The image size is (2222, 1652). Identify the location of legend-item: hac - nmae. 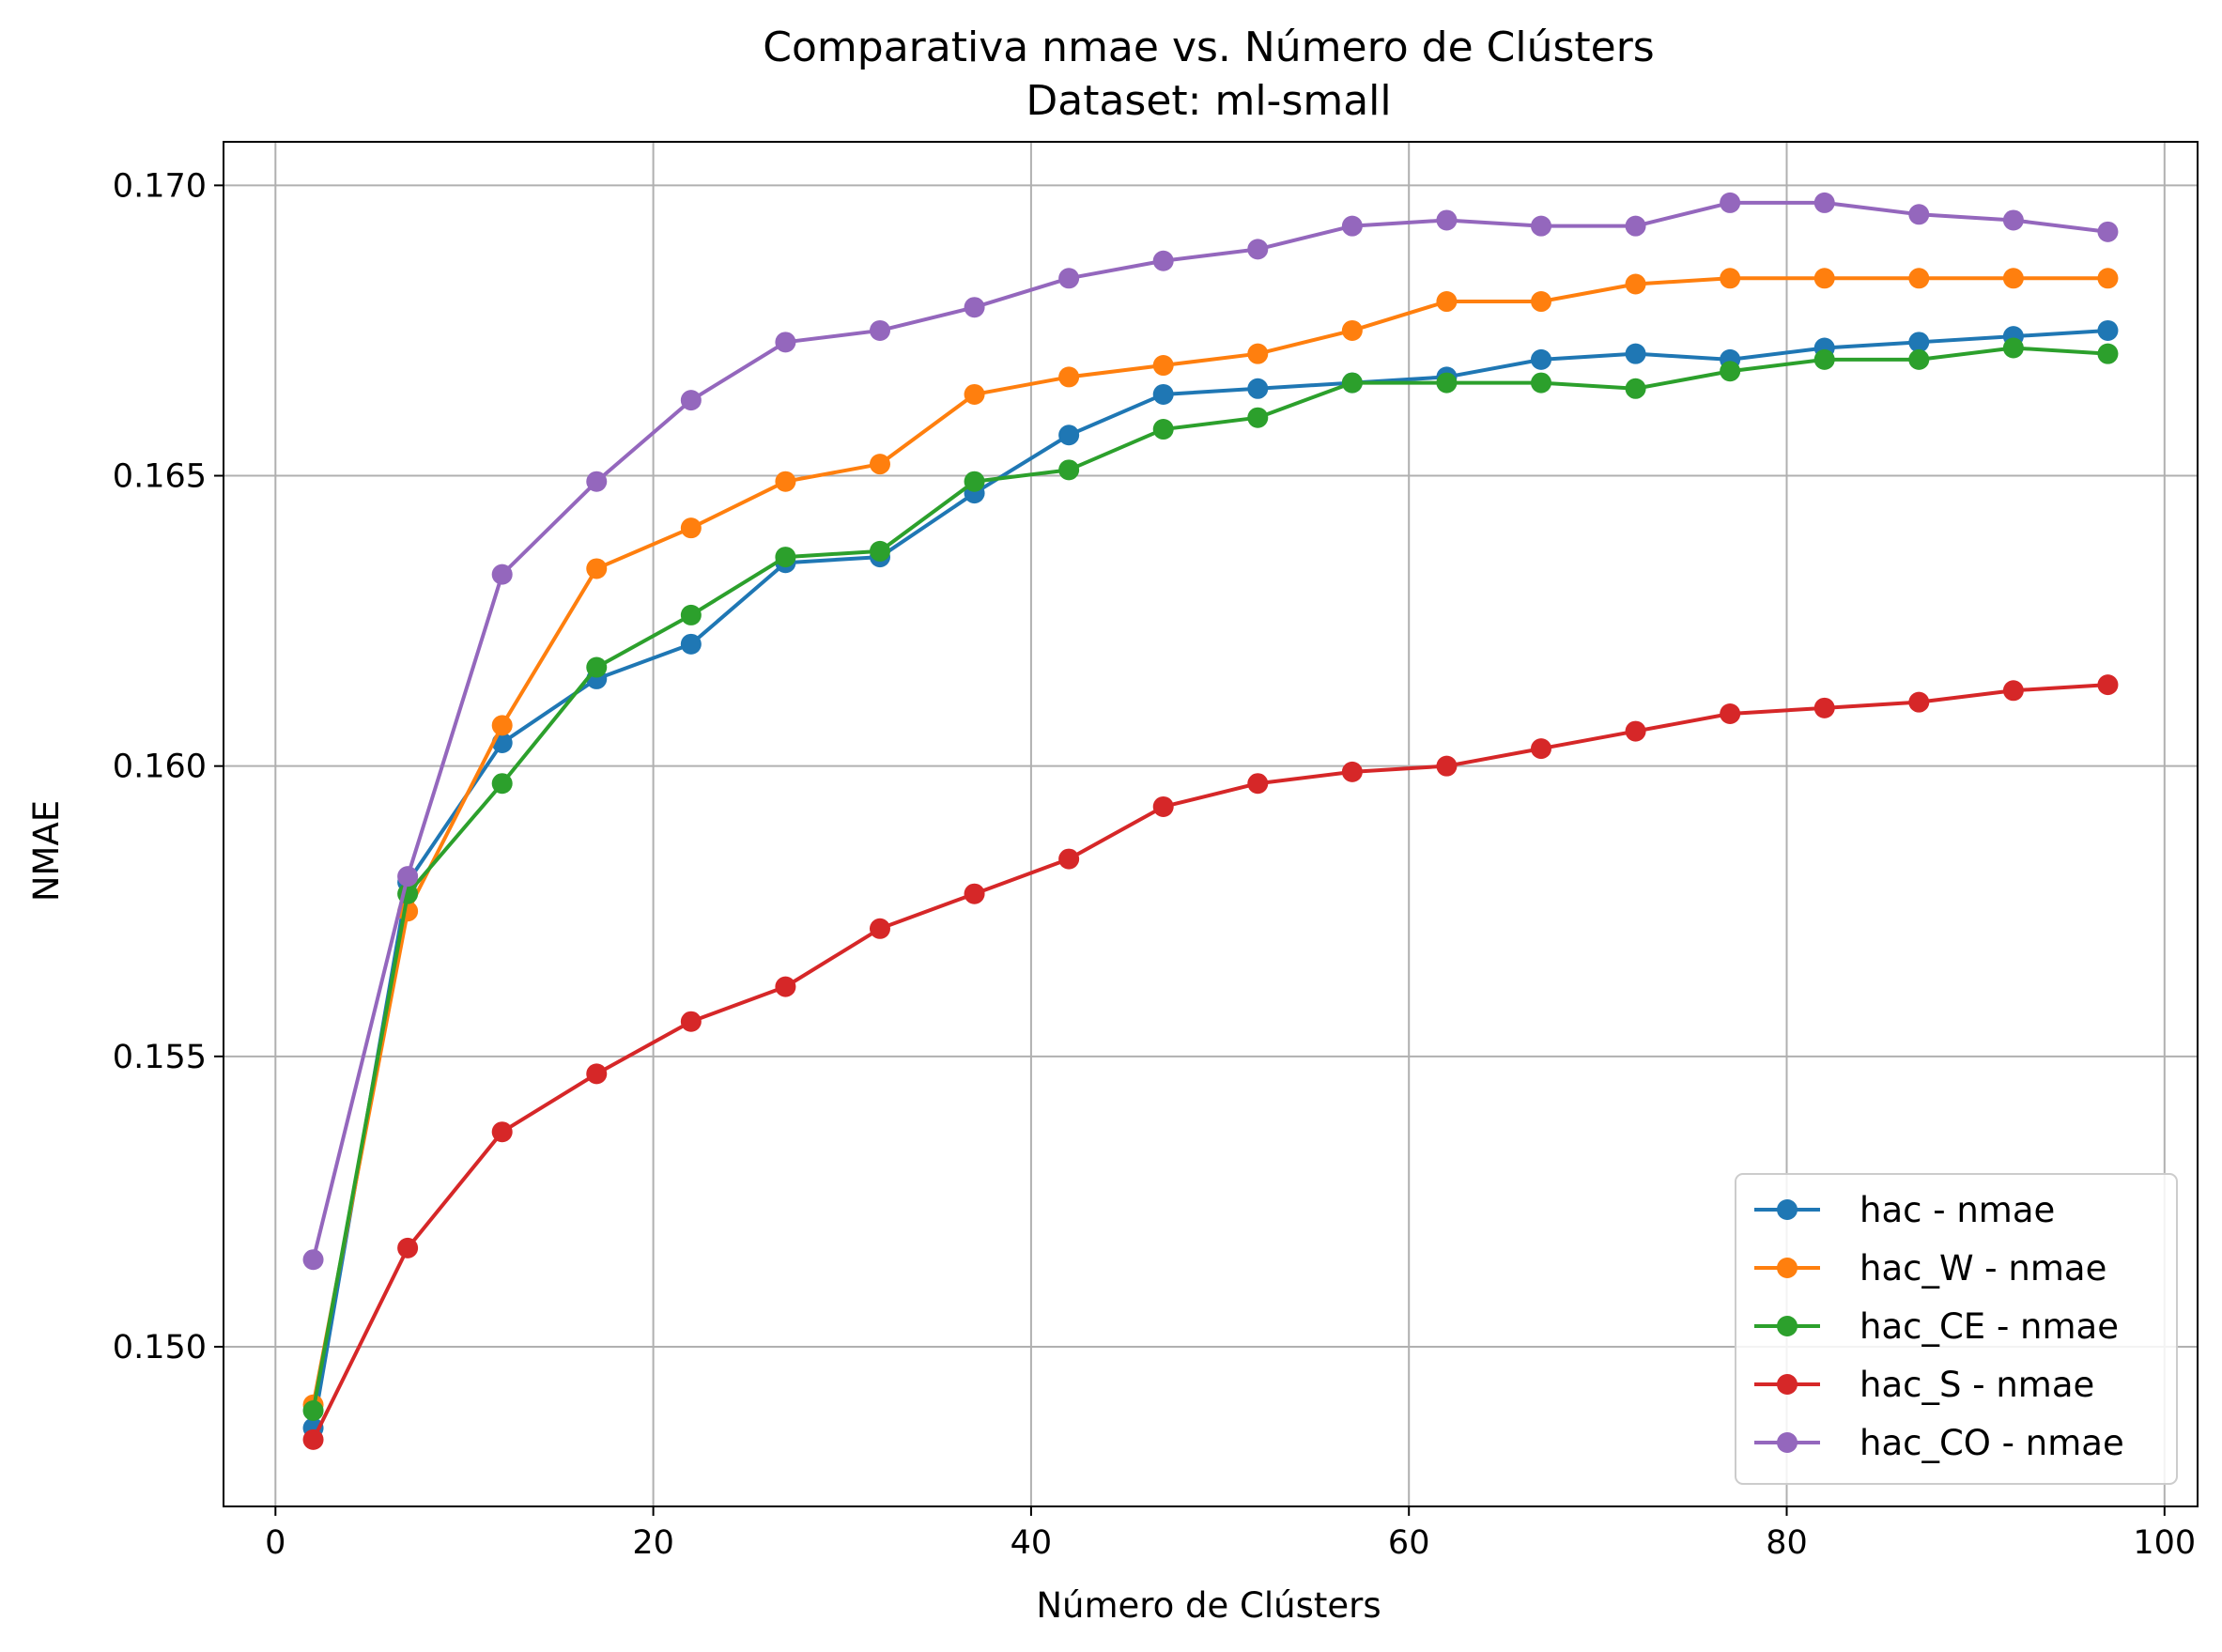
(1905, 1210).